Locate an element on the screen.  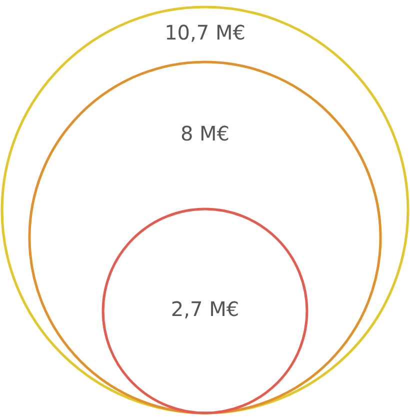
data-label: 8 M€ is located at coordinates (205, 134).